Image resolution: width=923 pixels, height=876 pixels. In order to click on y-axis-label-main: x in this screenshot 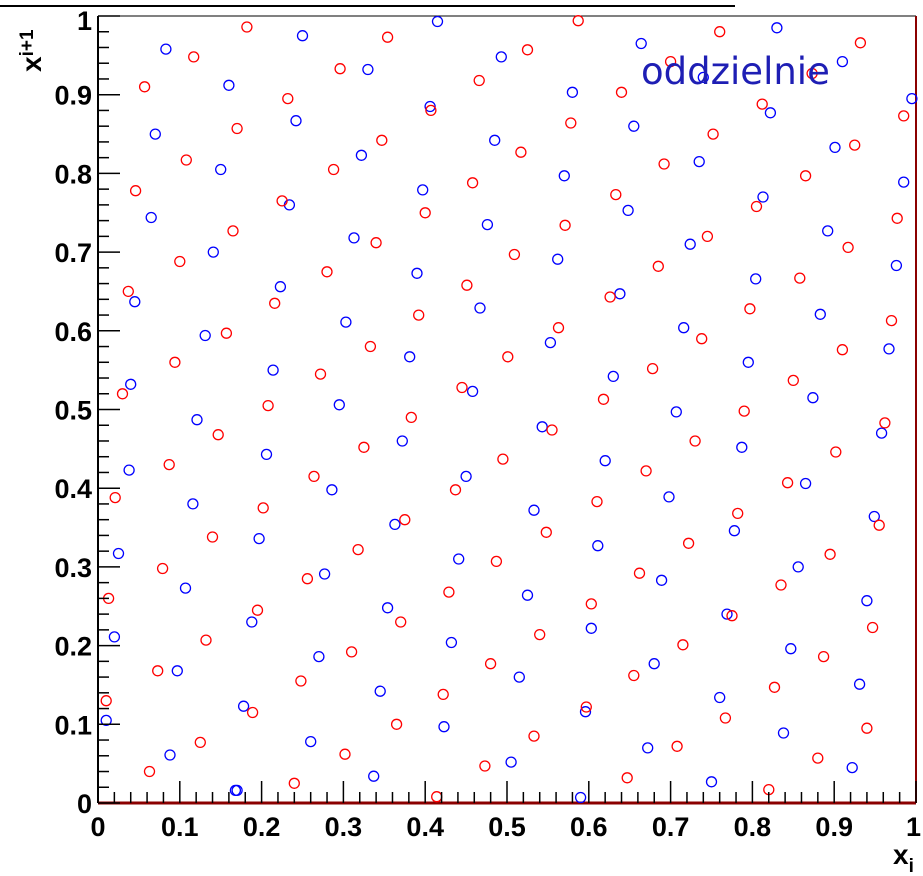, I will do `click(31, 64)`.